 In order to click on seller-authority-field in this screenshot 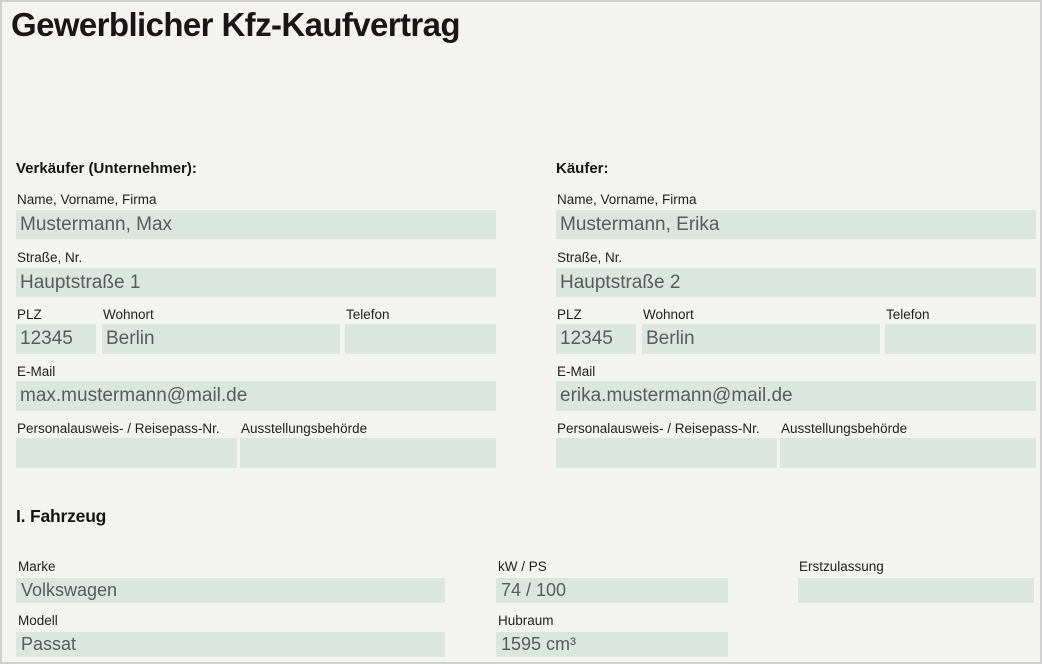, I will do `click(368, 453)`.